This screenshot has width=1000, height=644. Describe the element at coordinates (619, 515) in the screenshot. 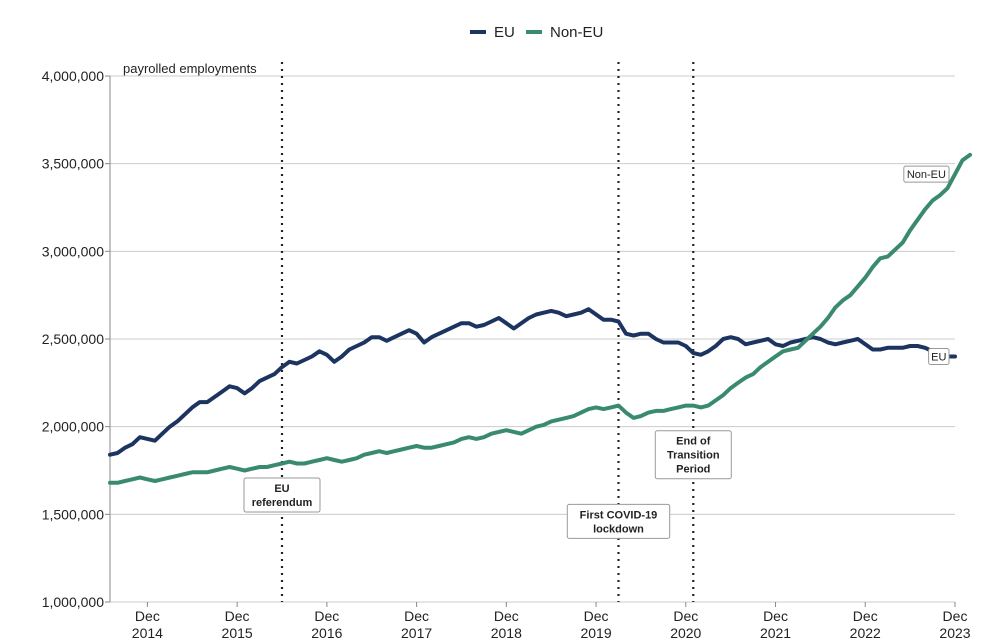

I see `event-label-text: First COVID-19` at that location.